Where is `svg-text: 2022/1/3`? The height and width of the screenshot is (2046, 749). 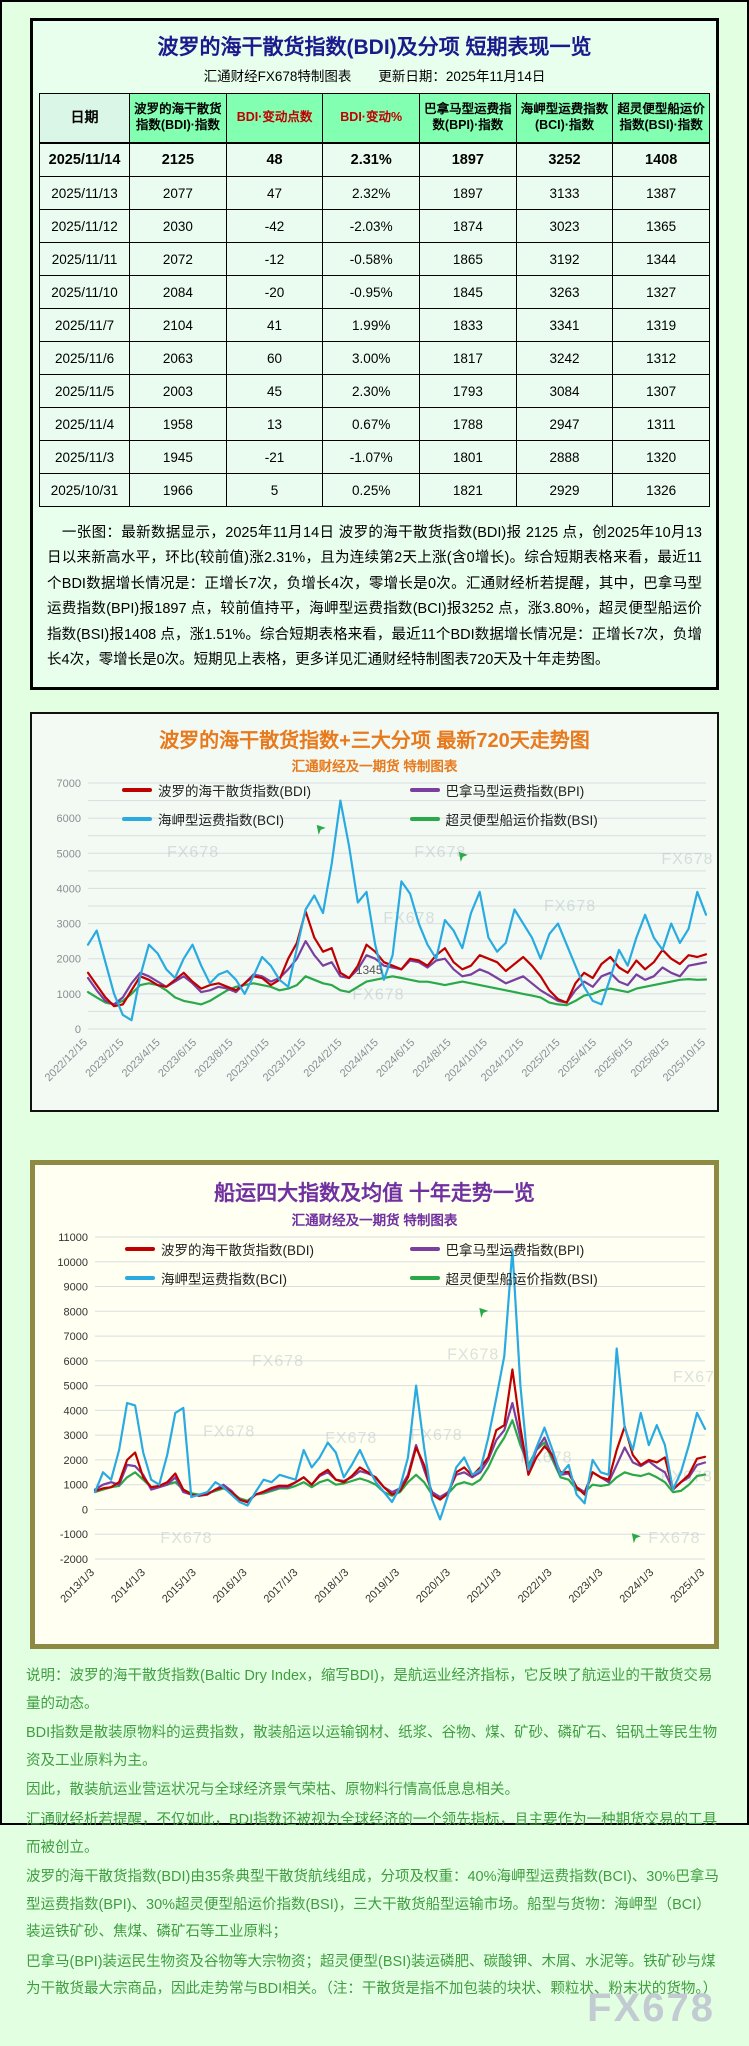
svg-text: 2022/1/3 is located at coordinates (535, 1586).